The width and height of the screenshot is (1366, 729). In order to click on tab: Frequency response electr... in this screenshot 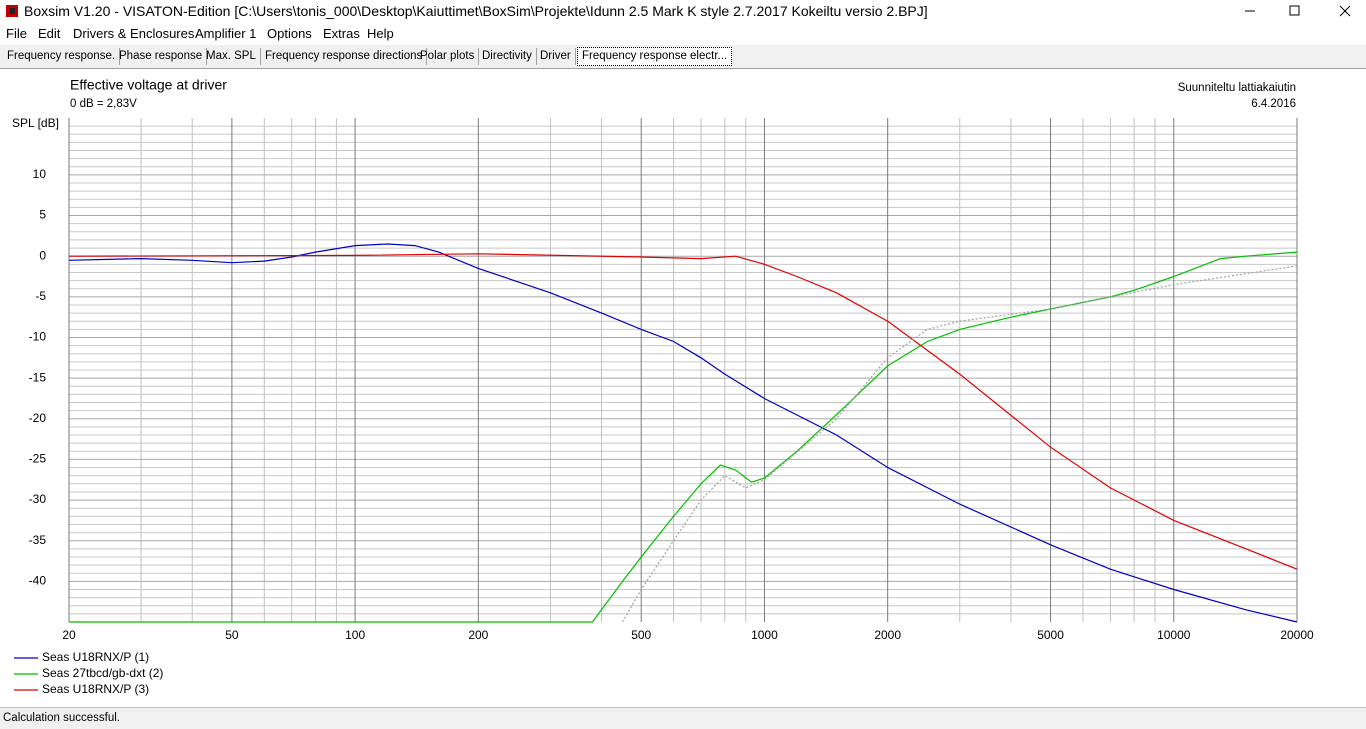, I will do `click(655, 56)`.